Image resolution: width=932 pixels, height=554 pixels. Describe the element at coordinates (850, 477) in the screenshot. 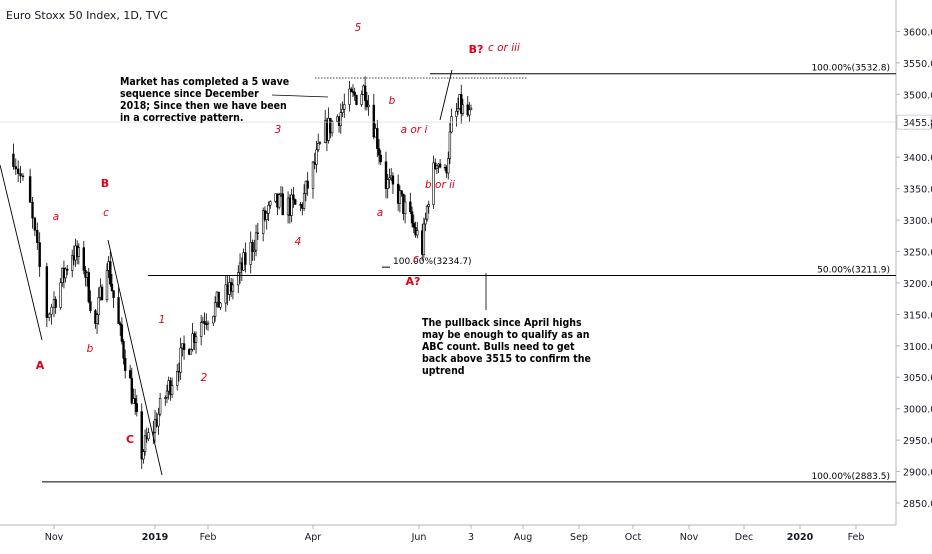

I see `fib-level-label-2883: 100.00%(2883.5)` at that location.